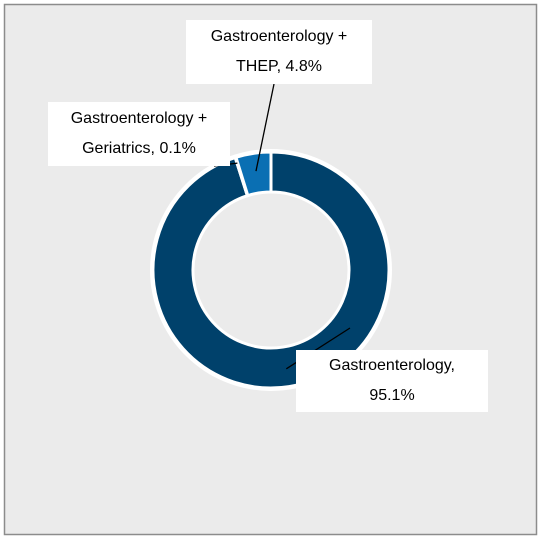 The image size is (541, 539). I want to click on data-label: Gastroenterology + Geriatrics, 0.1%, so click(139, 134).